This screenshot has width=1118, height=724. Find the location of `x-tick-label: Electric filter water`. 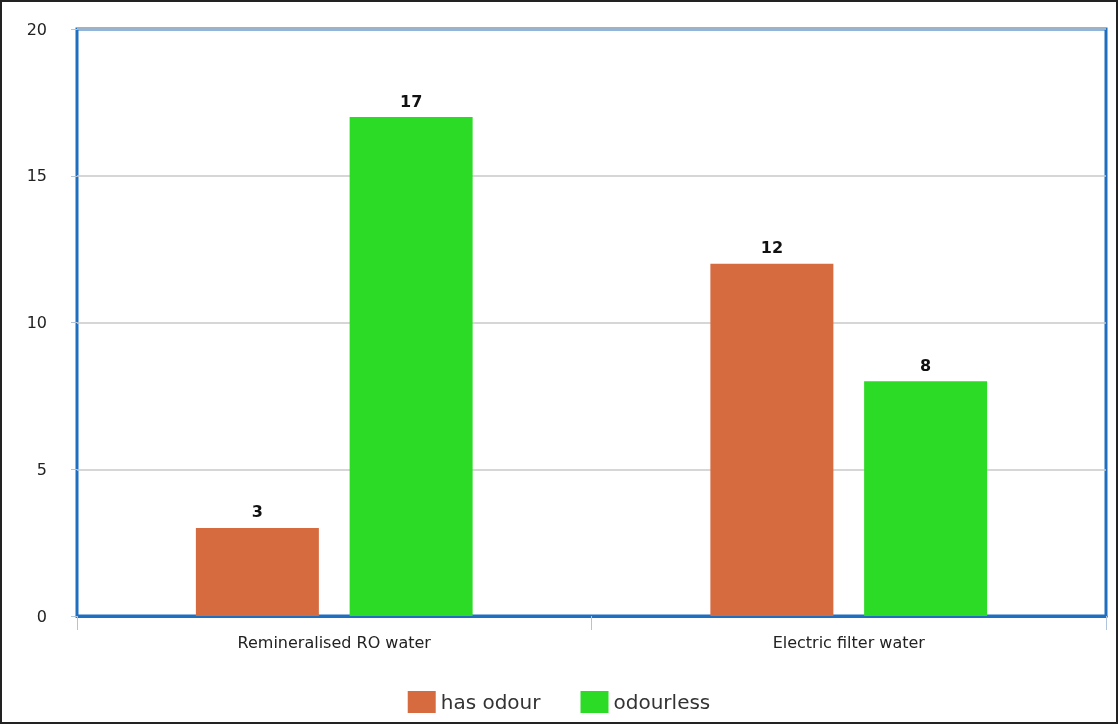

x-tick-label: Electric filter water is located at coordinates (849, 642).